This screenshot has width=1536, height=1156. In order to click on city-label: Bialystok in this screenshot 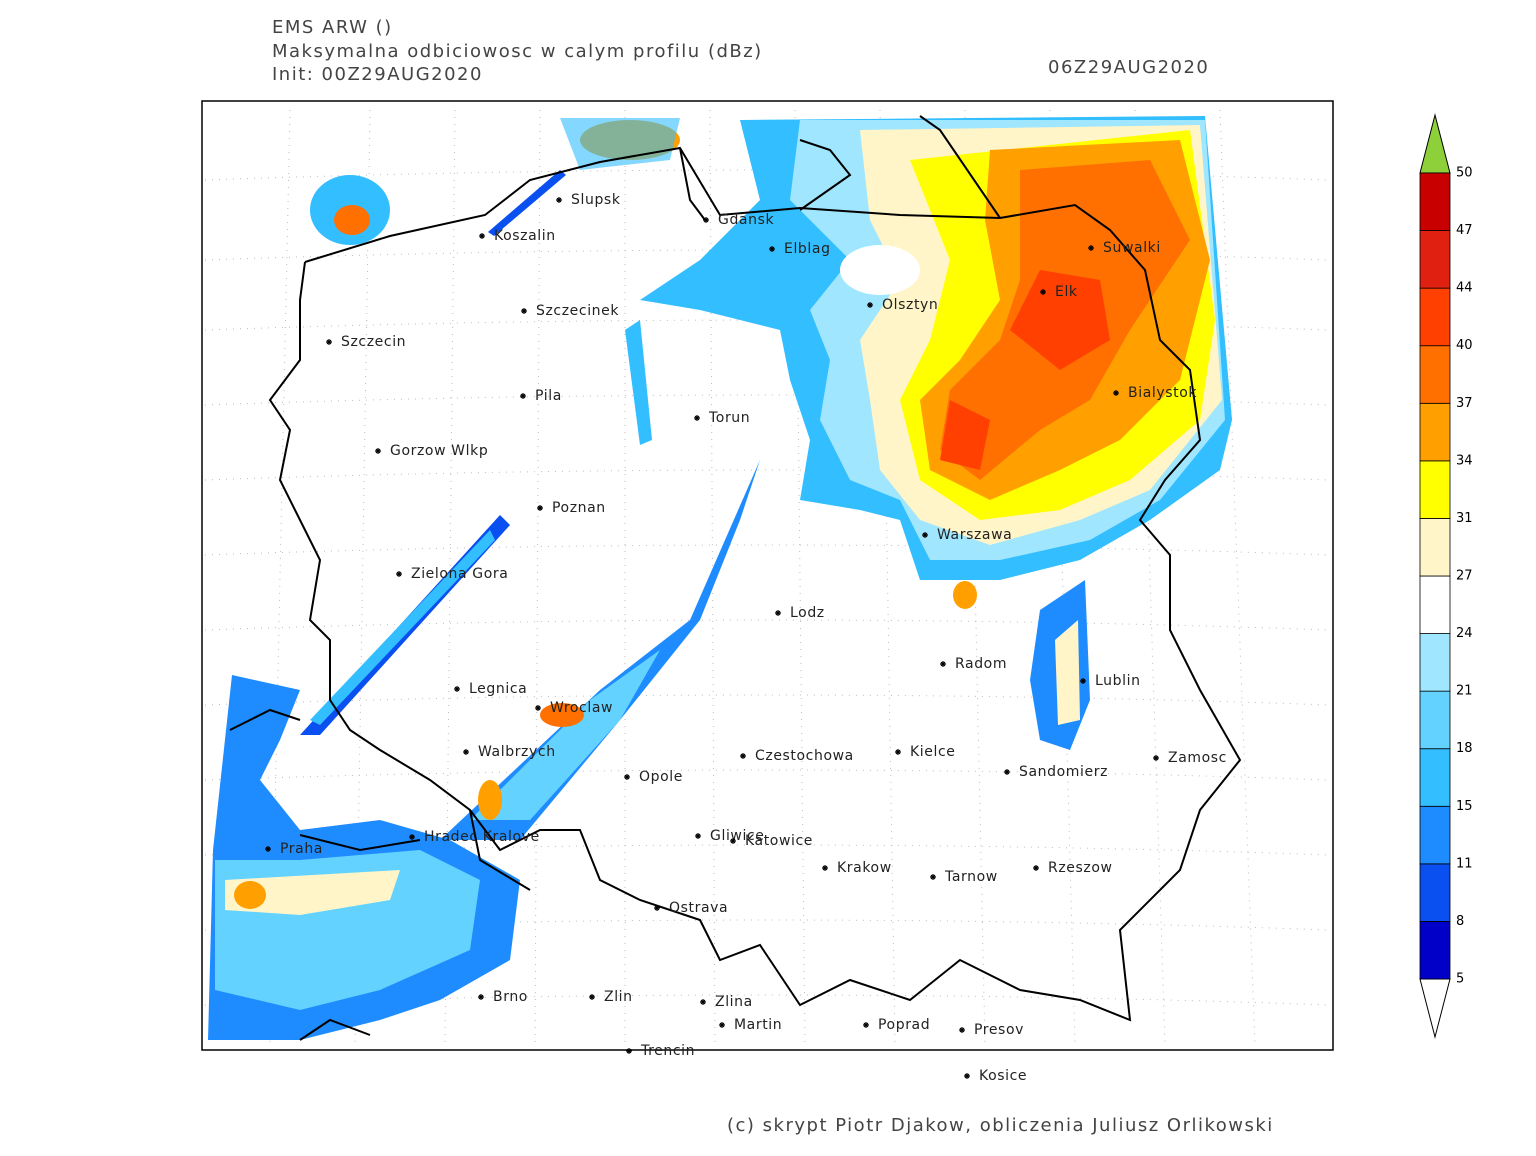, I will do `click(1162, 393)`.